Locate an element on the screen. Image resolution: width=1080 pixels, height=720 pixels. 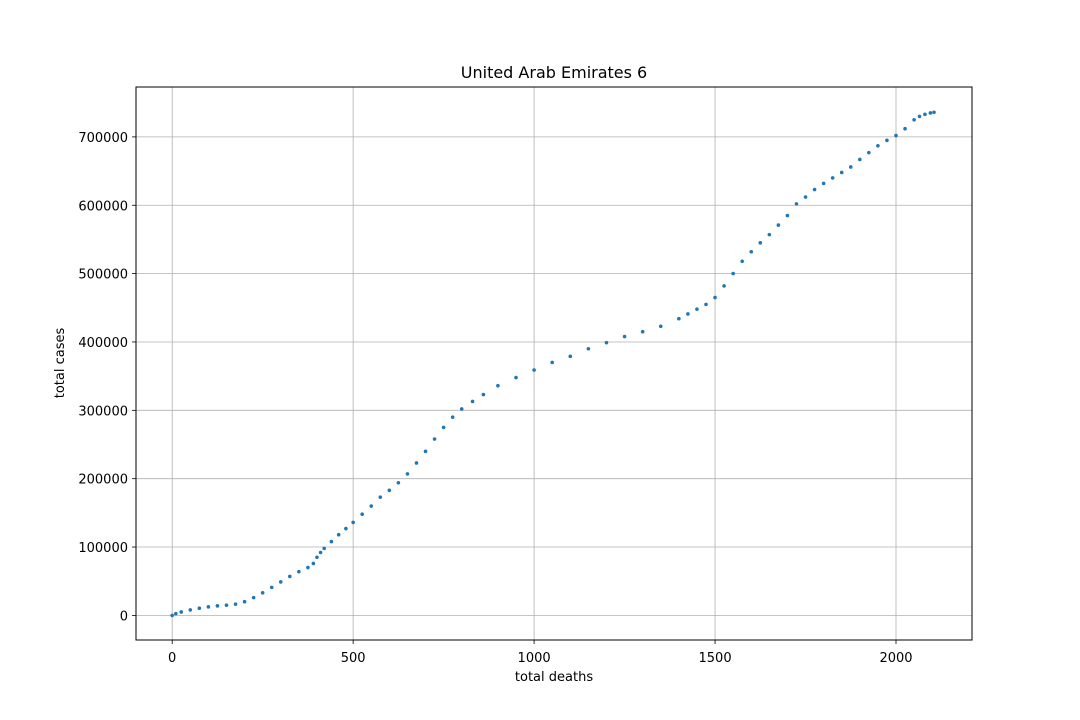
y-tick-label: 0 is located at coordinates (124, 616).